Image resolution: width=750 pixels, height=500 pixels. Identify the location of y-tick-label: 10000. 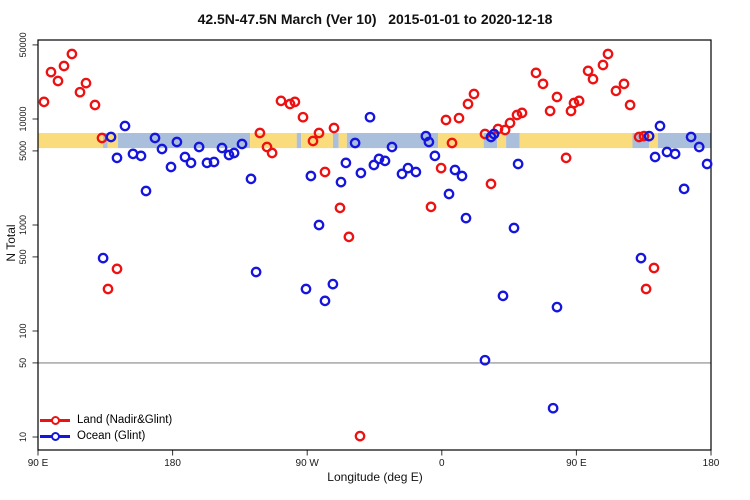
(23, 118).